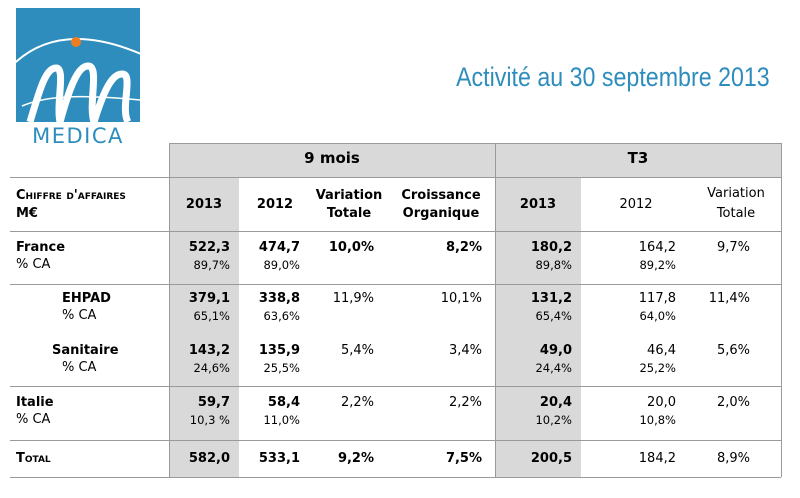 The height and width of the screenshot is (498, 800). Describe the element at coordinates (657, 368) in the screenshot. I see `sanitaire-t3-2012-pct: 25,2%` at that location.